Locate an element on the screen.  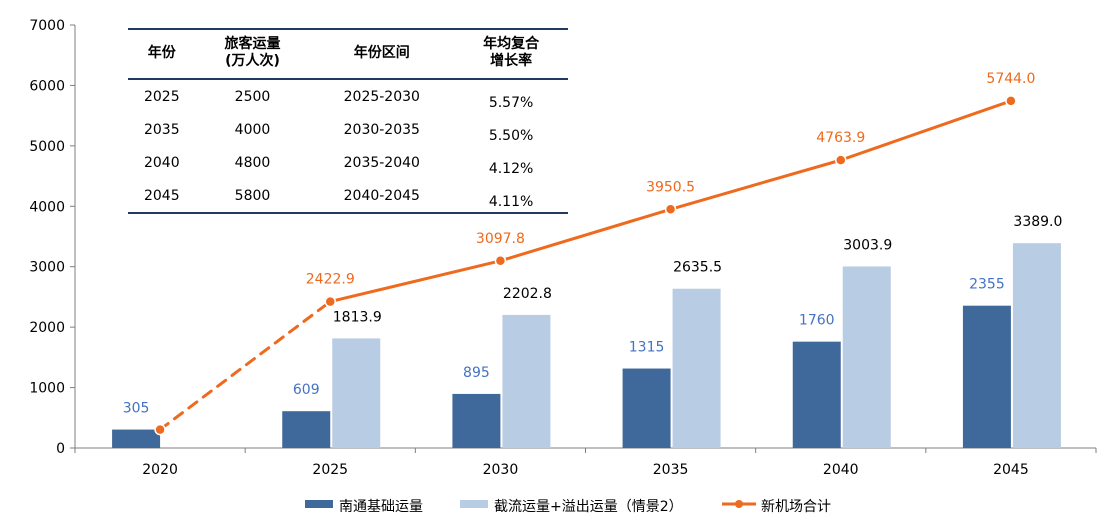
x-tick-label: 2040 is located at coordinates (841, 470).